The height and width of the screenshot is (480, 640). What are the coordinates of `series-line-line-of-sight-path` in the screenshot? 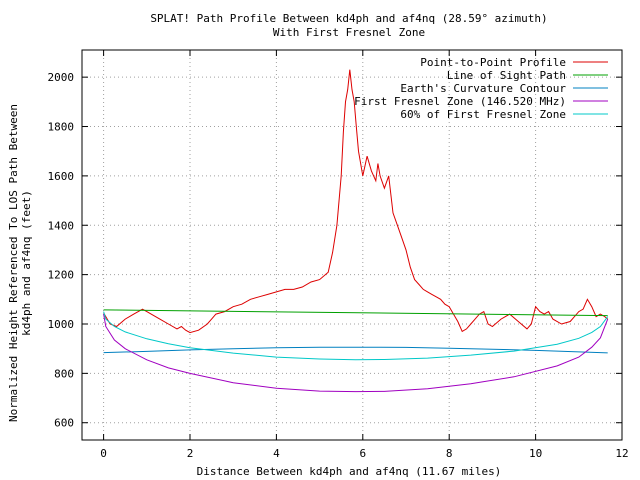 It's located at (355, 313).